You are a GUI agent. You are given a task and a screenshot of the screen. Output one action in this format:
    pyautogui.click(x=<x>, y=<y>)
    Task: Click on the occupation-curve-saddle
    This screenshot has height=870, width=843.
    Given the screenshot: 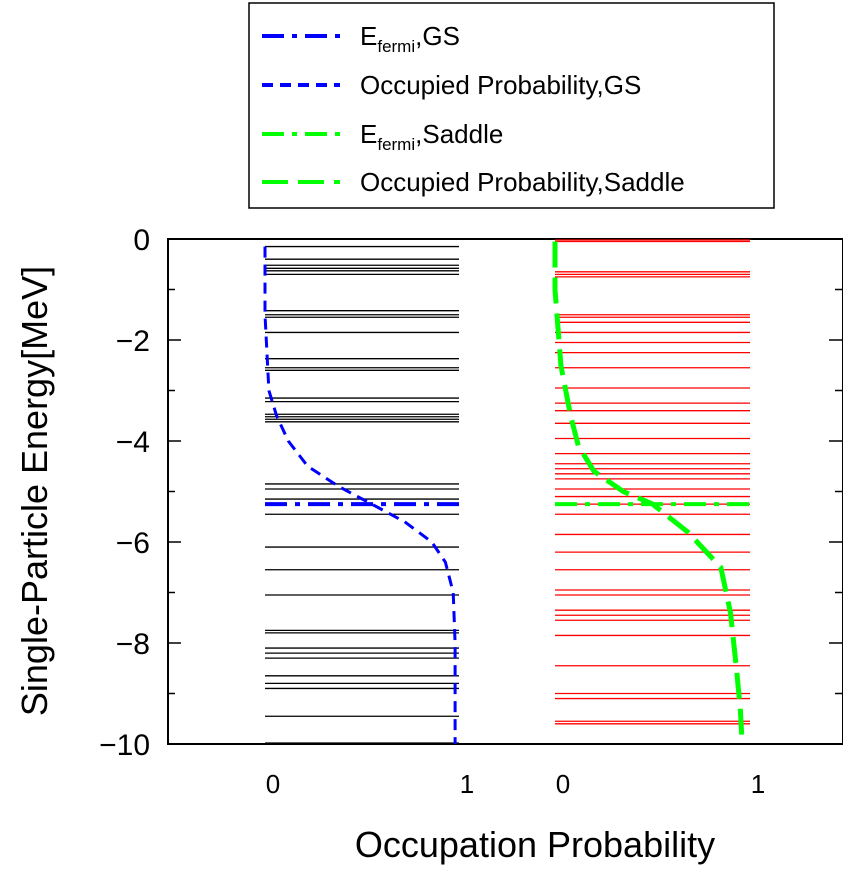 What is the action you would take?
    pyautogui.click(x=648, y=493)
    